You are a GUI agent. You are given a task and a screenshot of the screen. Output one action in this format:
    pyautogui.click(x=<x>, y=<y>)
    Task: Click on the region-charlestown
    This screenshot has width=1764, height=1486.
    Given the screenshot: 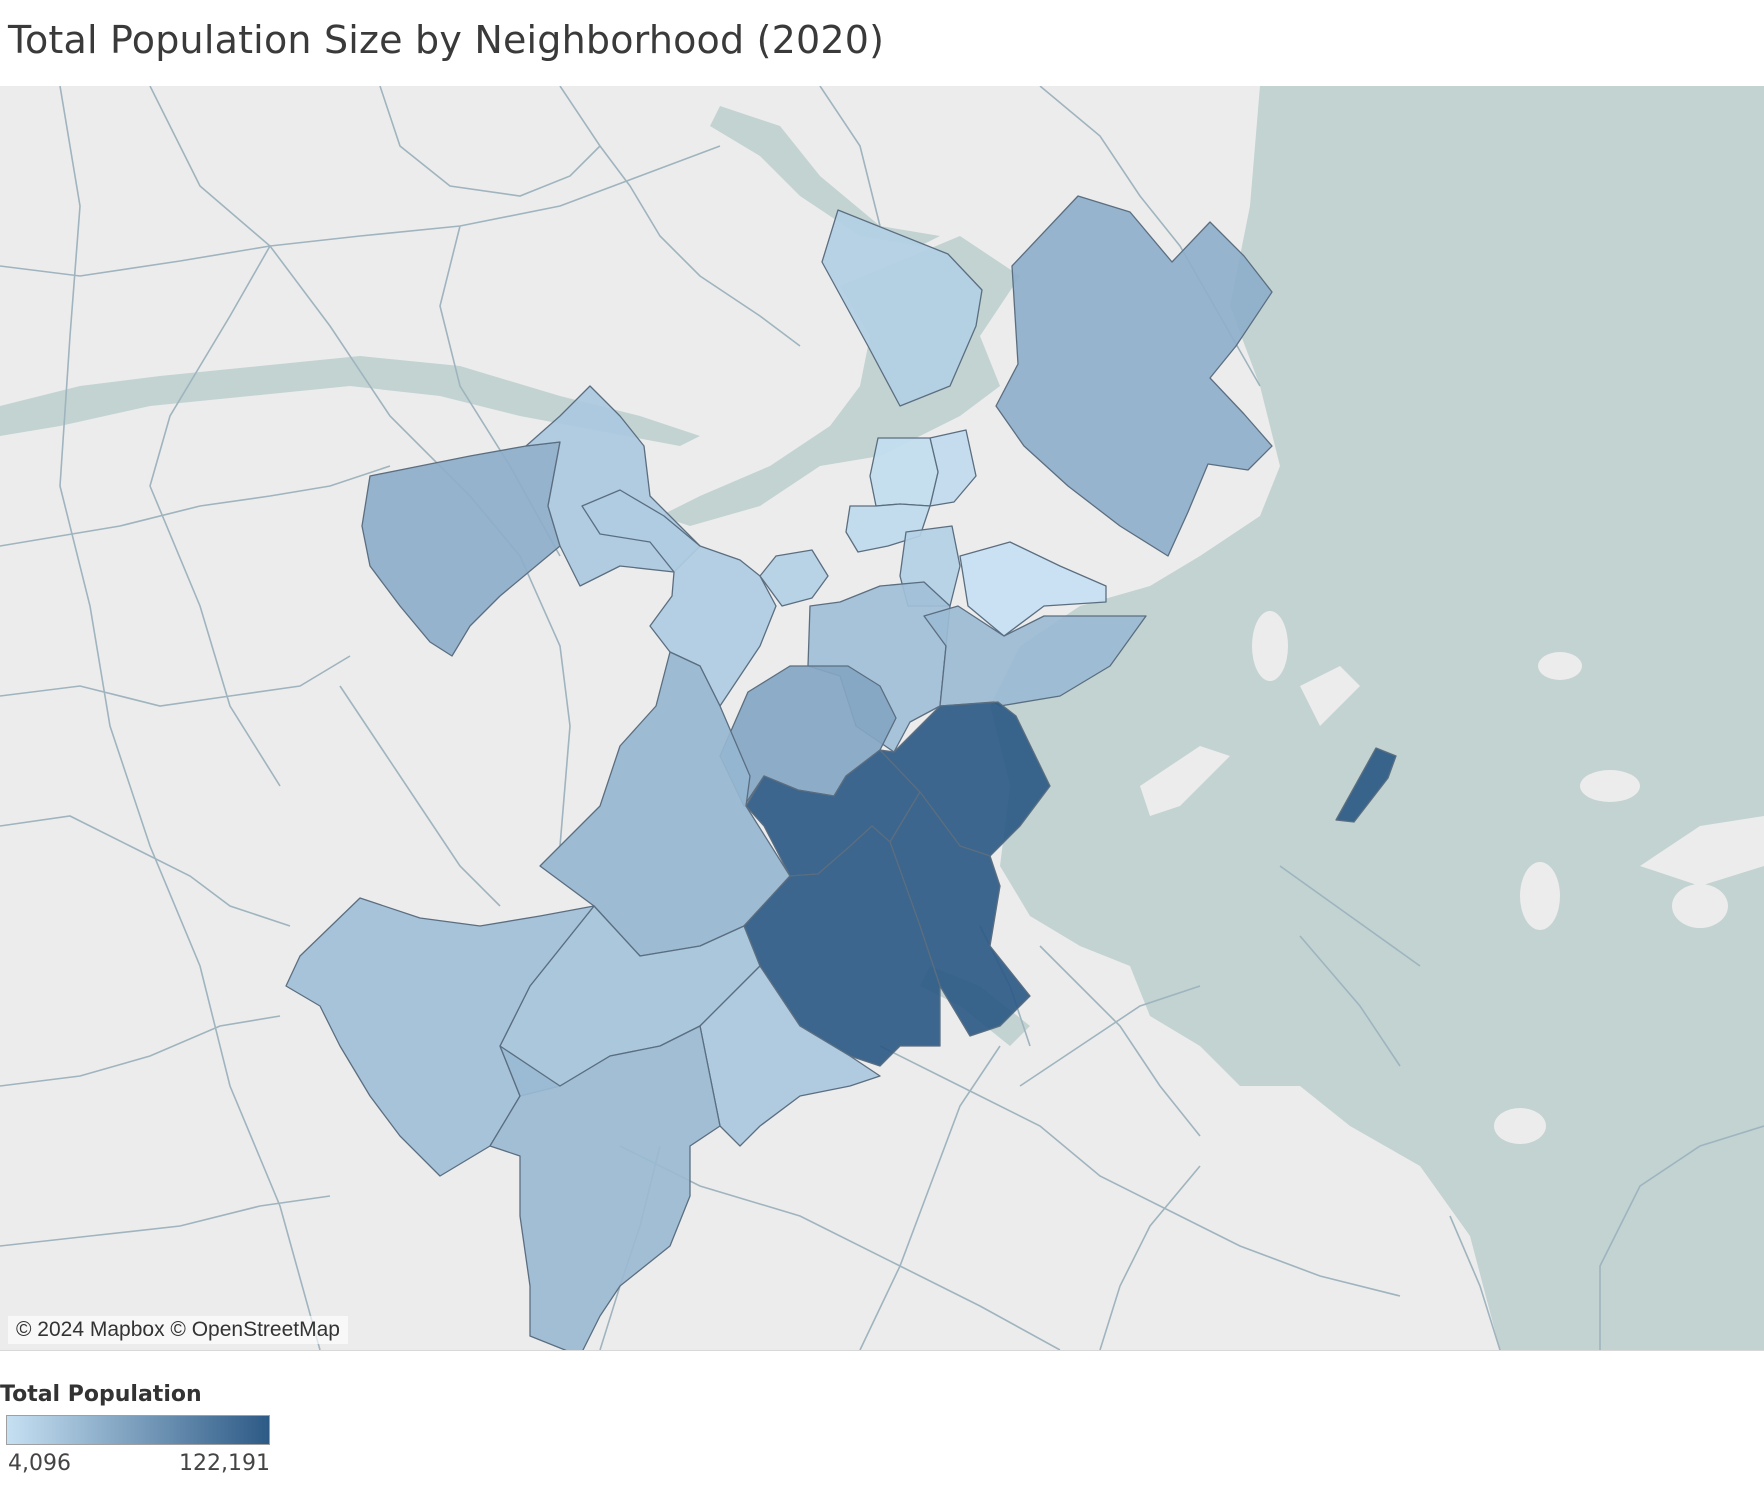 What is the action you would take?
    pyautogui.click(x=902, y=308)
    